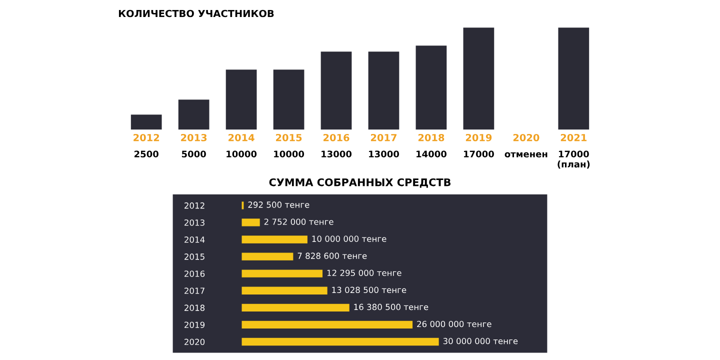  What do you see at coordinates (241, 138) in the screenshot?
I see `x-tick-label: 2014` at bounding box center [241, 138].